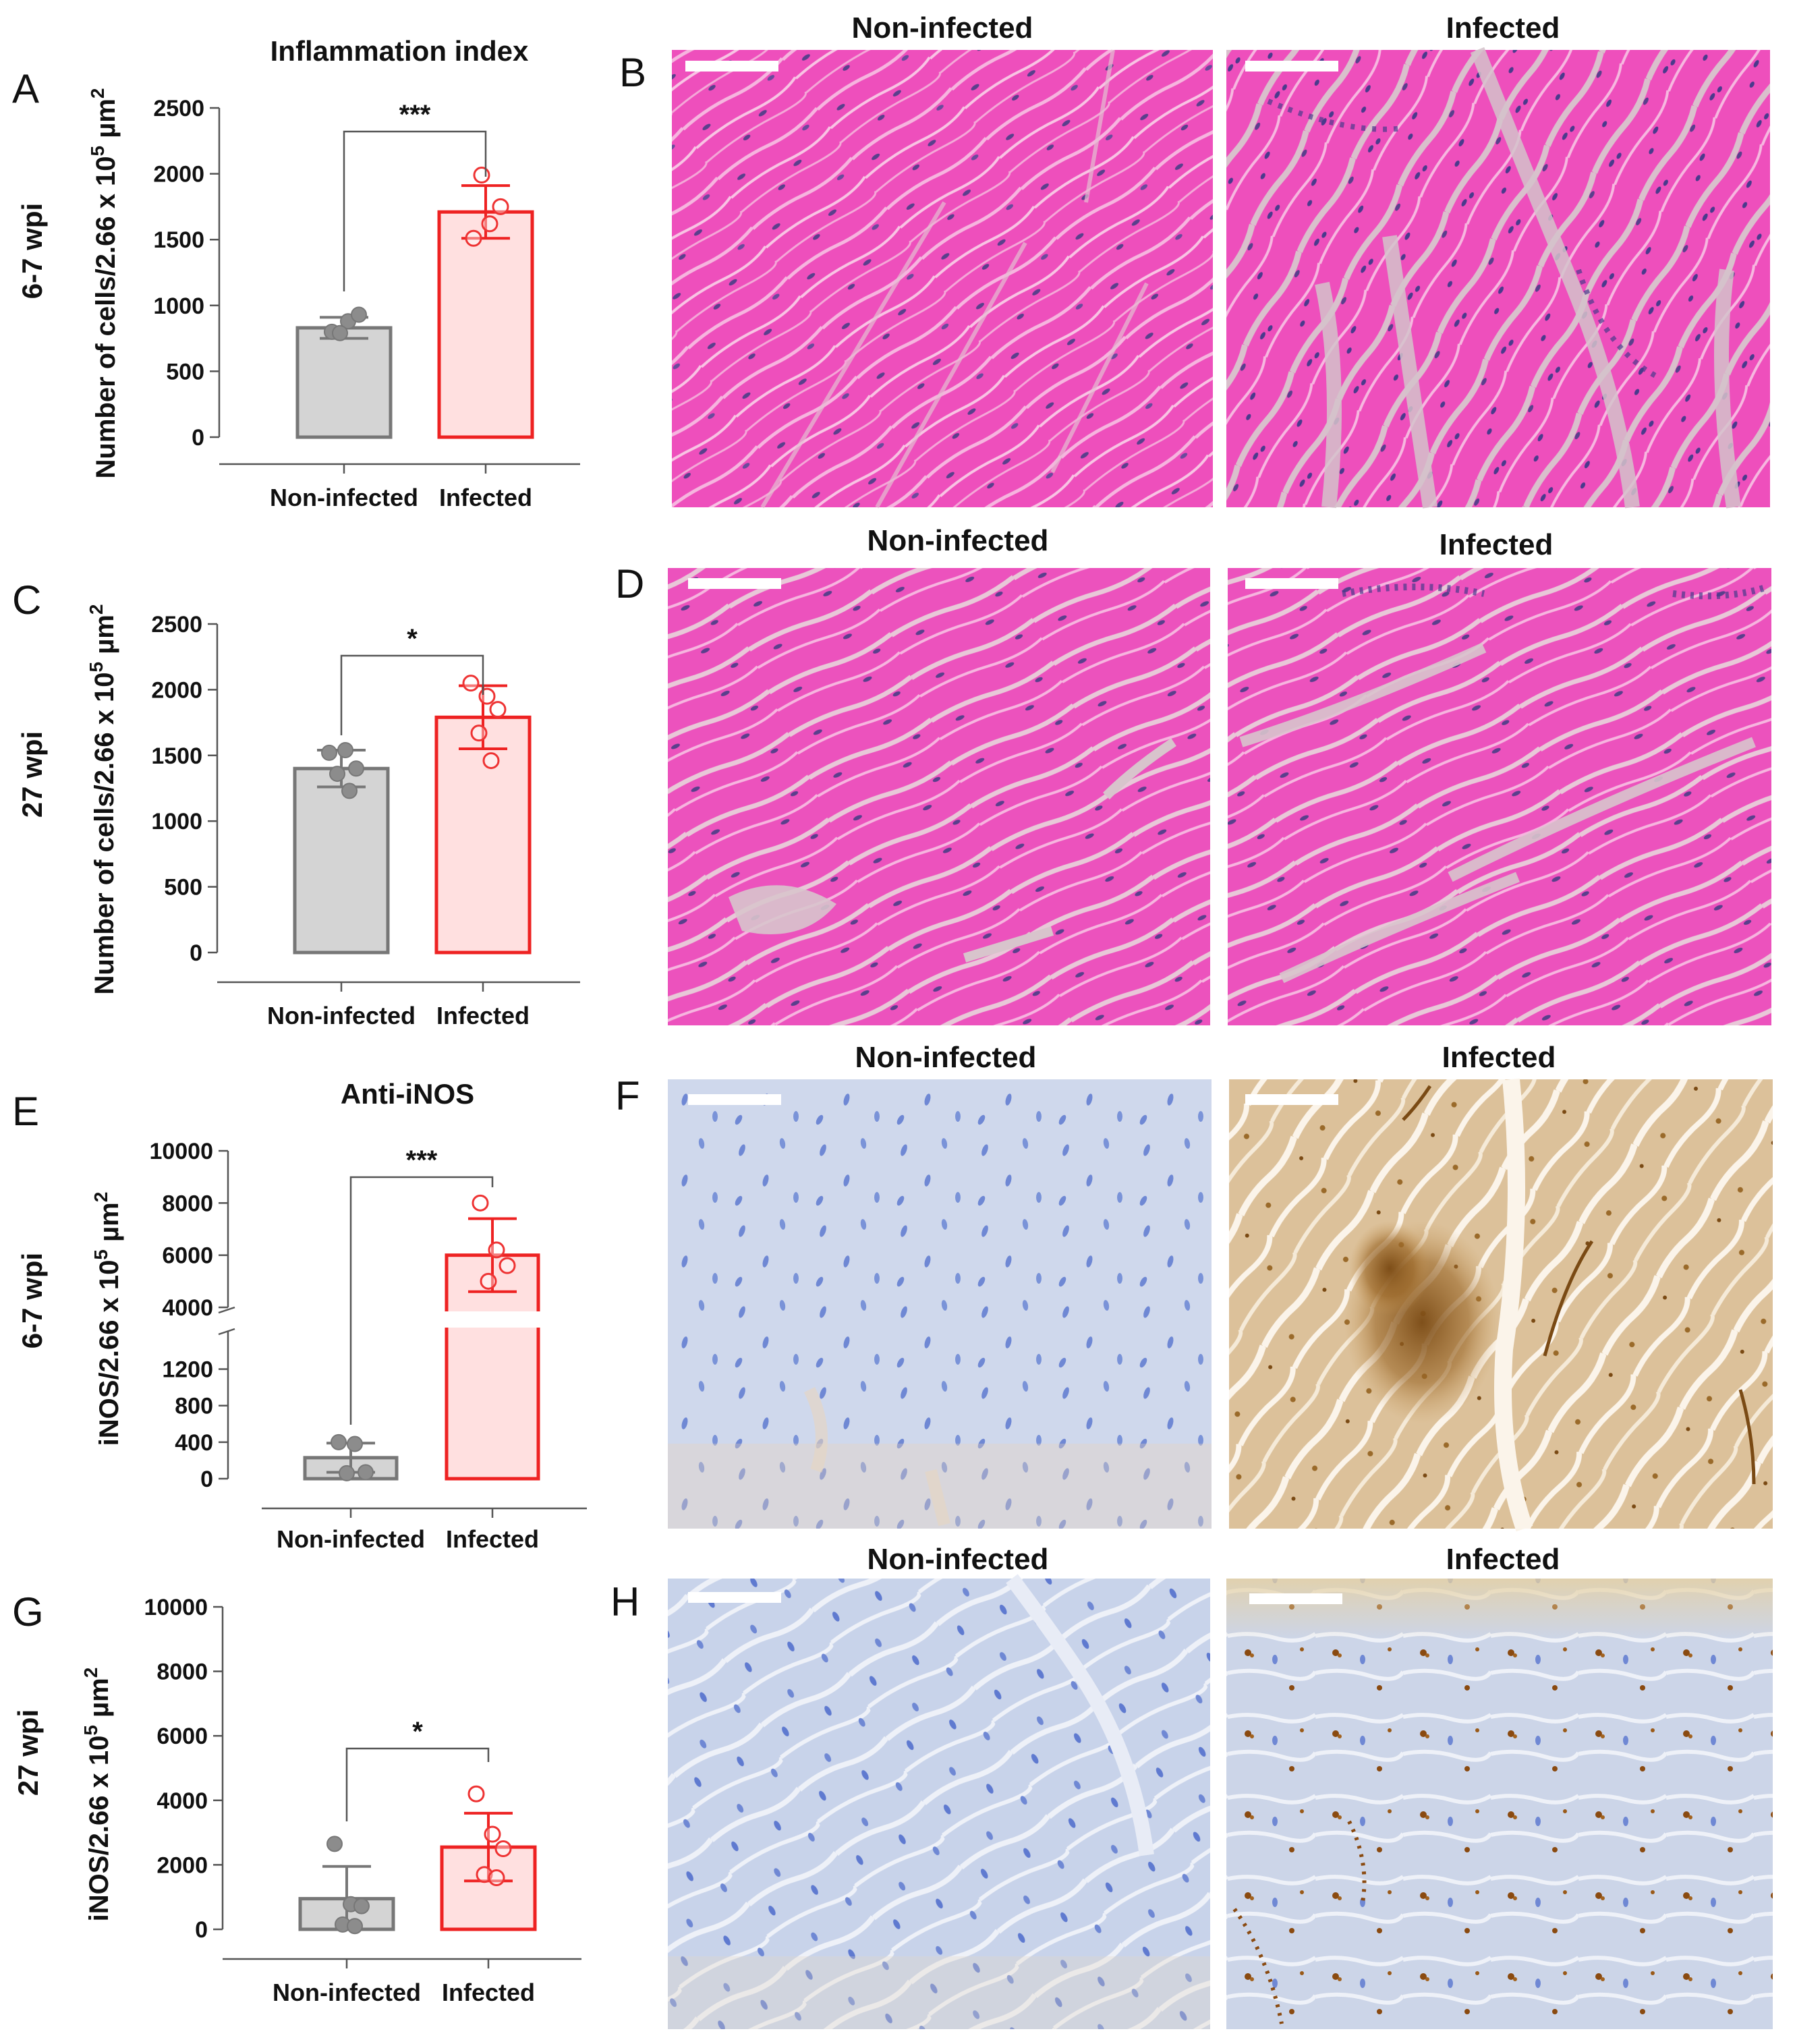 The height and width of the screenshot is (2044, 1795). What do you see at coordinates (25, 88) in the screenshot?
I see `panel-label-a: A` at bounding box center [25, 88].